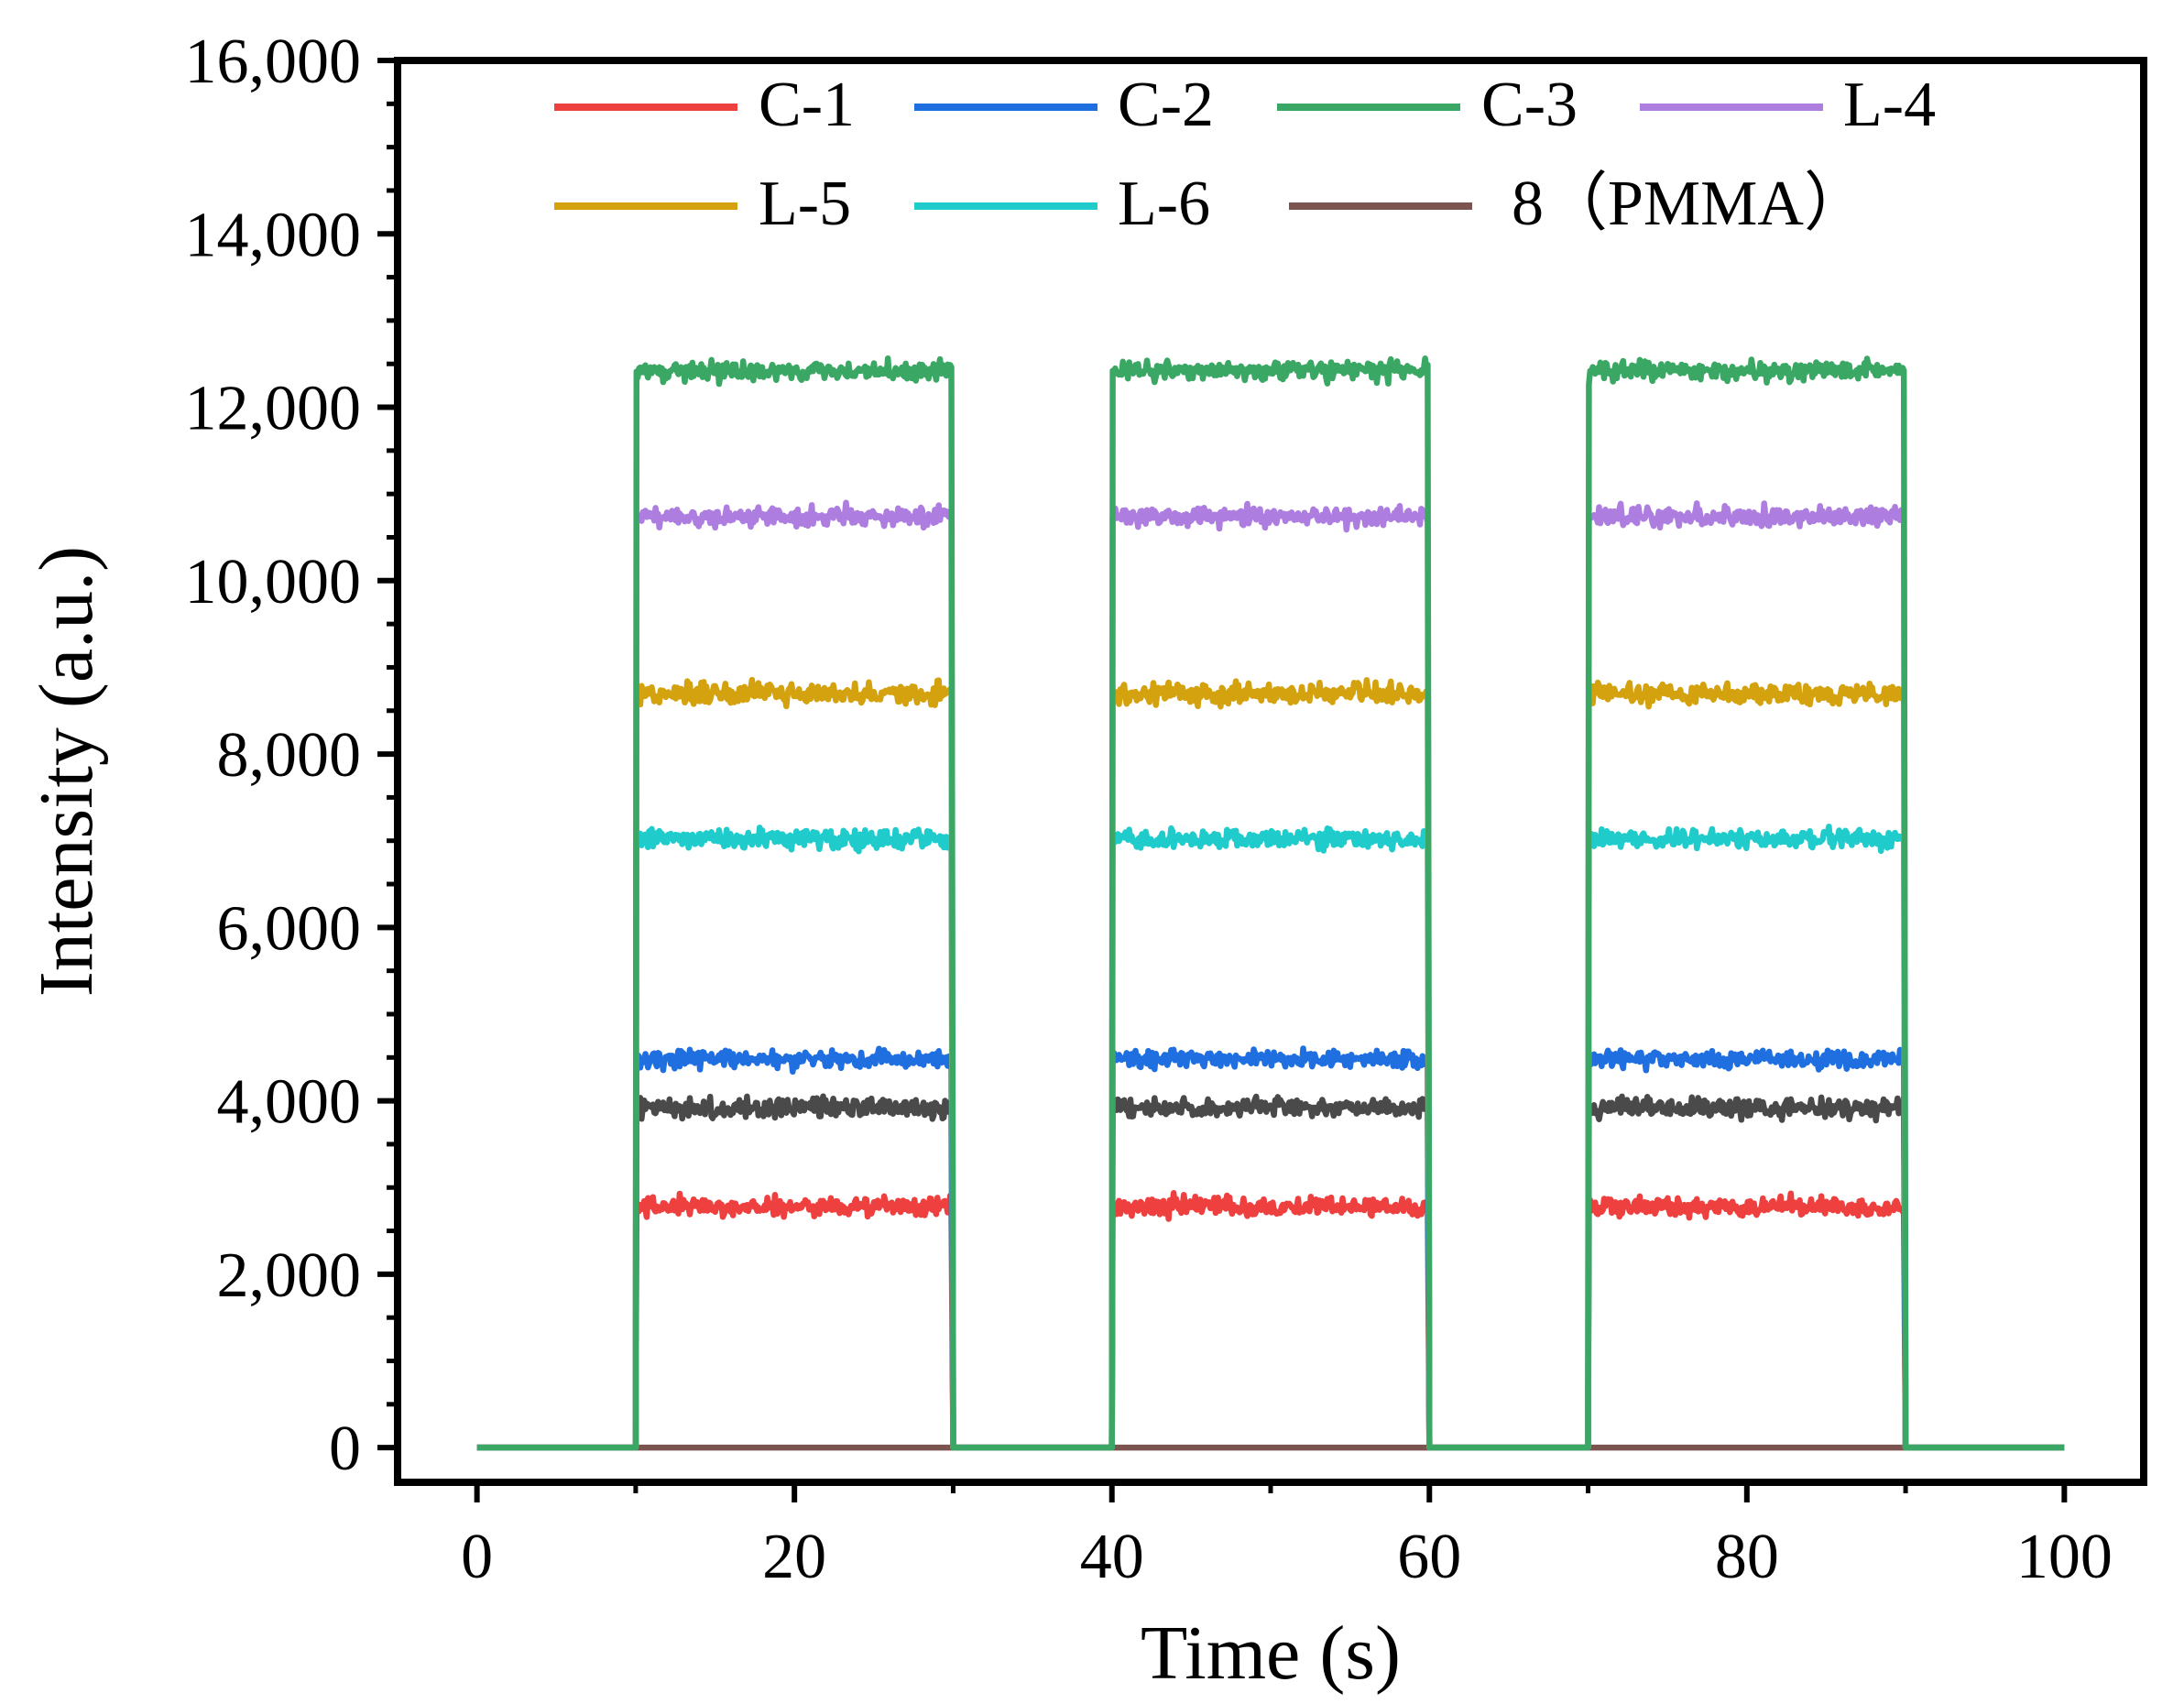 This screenshot has width=2184, height=1704. I want to click on y-axis-title: Intensity (a.u.), so click(66, 772).